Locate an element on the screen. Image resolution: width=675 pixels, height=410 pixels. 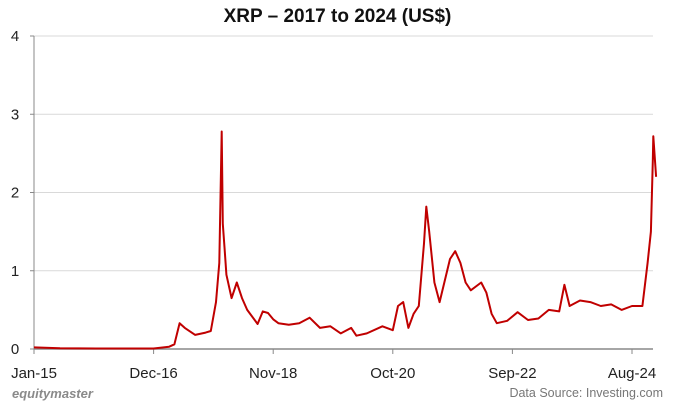
x-tick-label: Oct-20 is located at coordinates (392, 373).